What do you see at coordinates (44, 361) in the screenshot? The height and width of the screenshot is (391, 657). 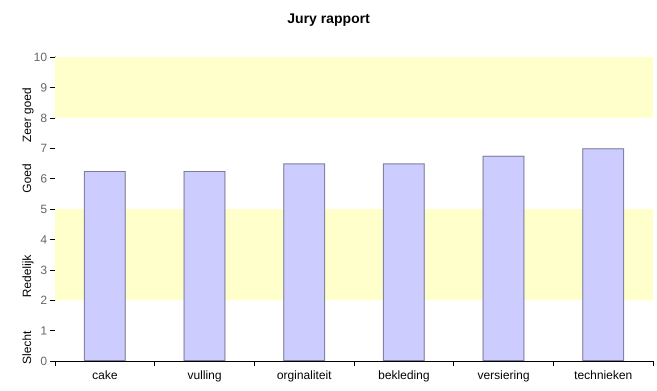 I see `y-tick-label: 0` at bounding box center [44, 361].